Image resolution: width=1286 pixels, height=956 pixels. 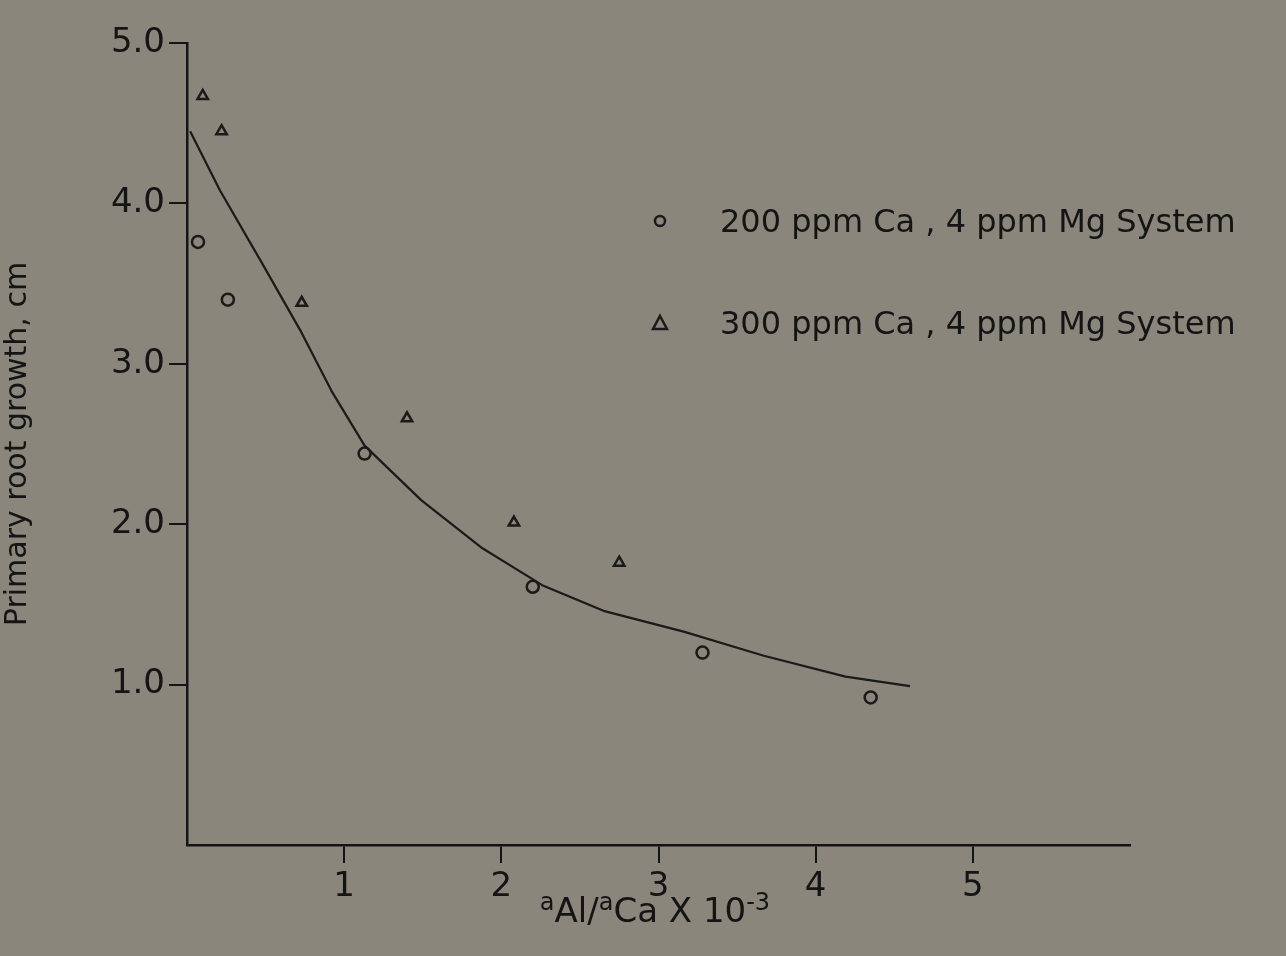 What do you see at coordinates (815, 884) in the screenshot?
I see `x-tick-label: 4` at bounding box center [815, 884].